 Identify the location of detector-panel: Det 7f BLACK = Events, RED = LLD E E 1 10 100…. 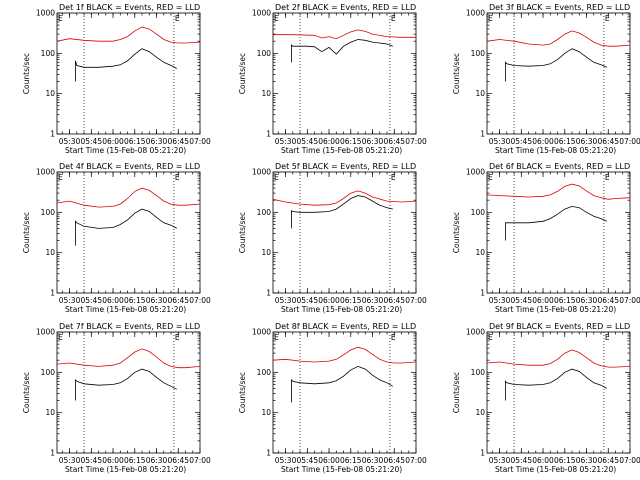
(116, 398).